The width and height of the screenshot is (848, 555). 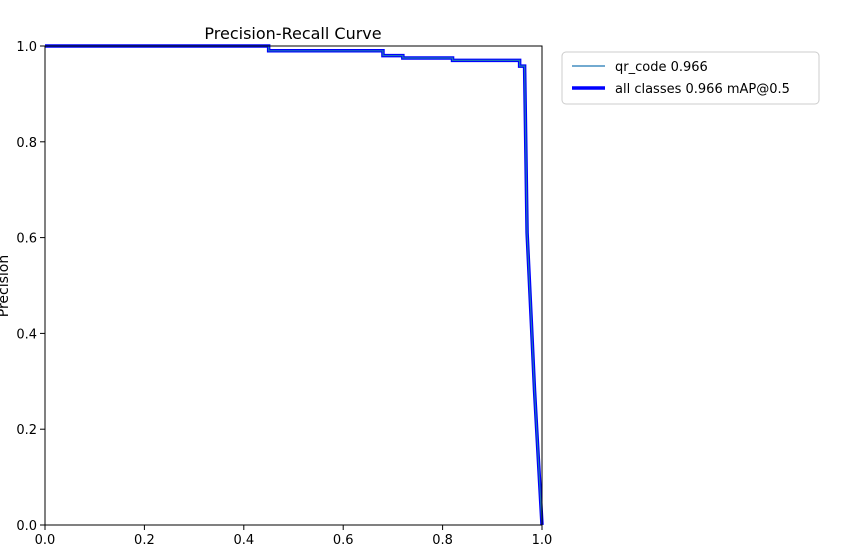 What do you see at coordinates (26, 526) in the screenshot?
I see `y-tick-label: 0.0` at bounding box center [26, 526].